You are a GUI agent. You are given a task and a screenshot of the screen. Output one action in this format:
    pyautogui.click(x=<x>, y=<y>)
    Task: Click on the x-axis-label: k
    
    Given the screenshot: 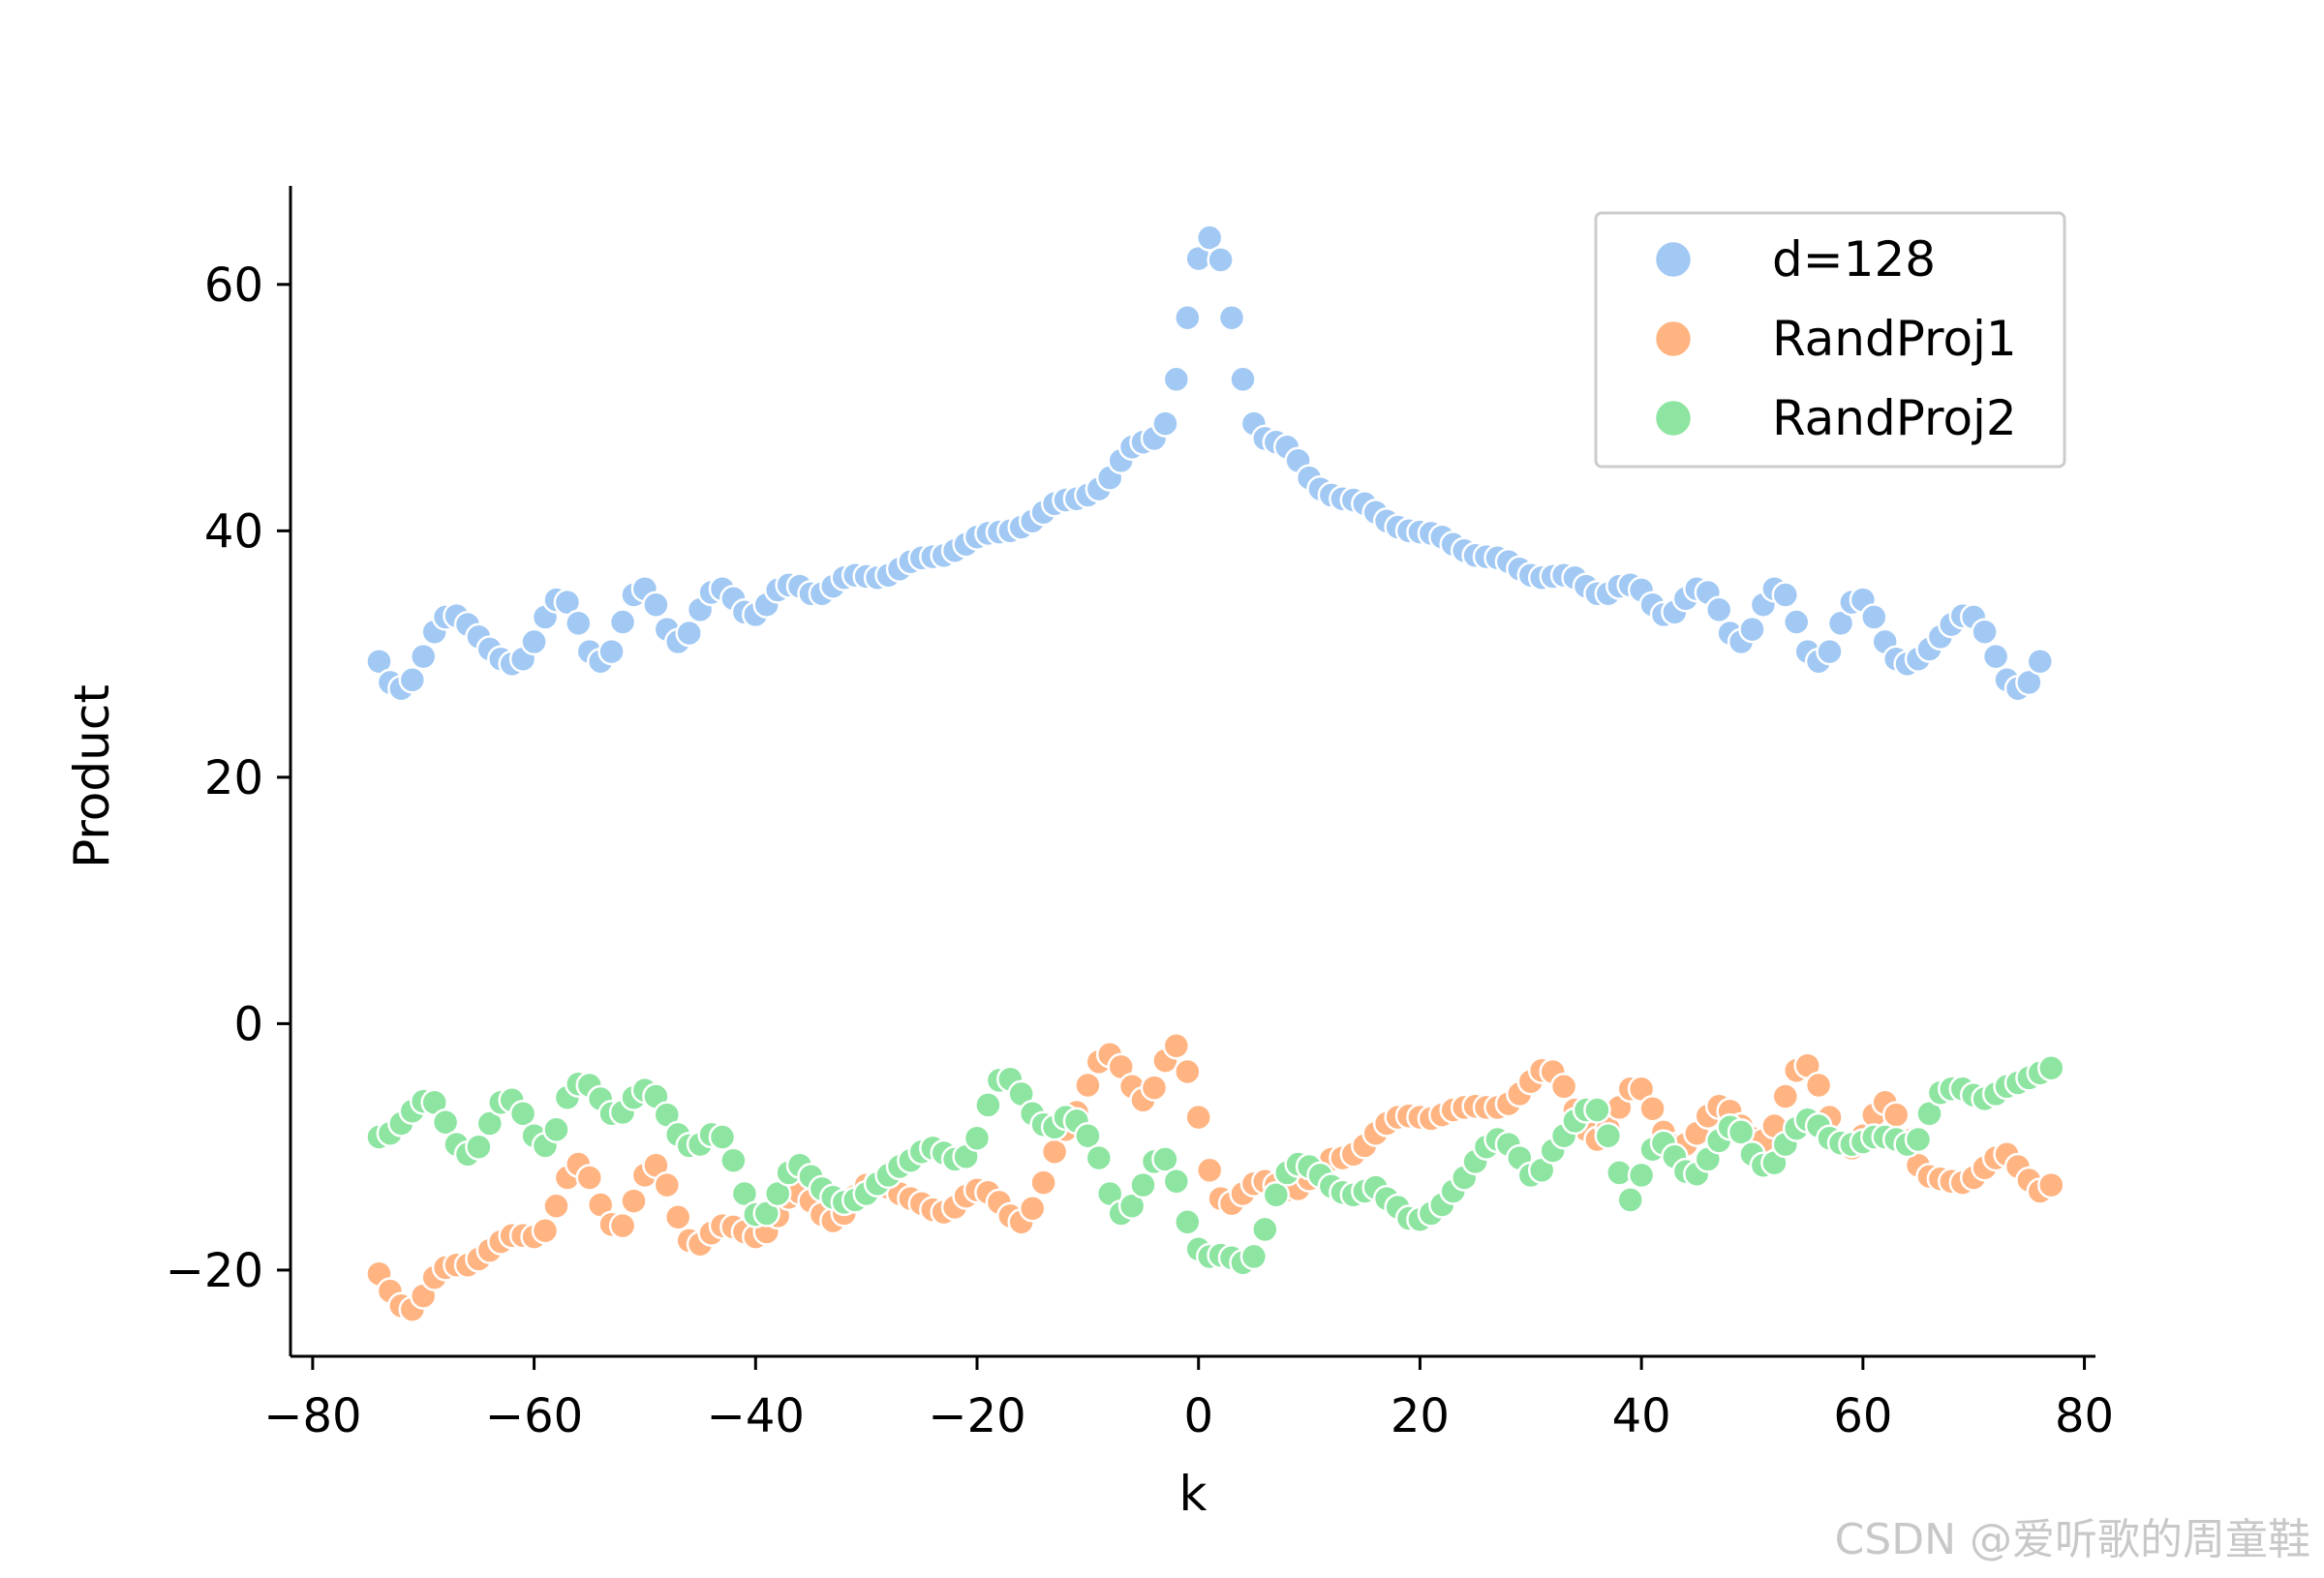 What is the action you would take?
    pyautogui.click(x=1193, y=1494)
    